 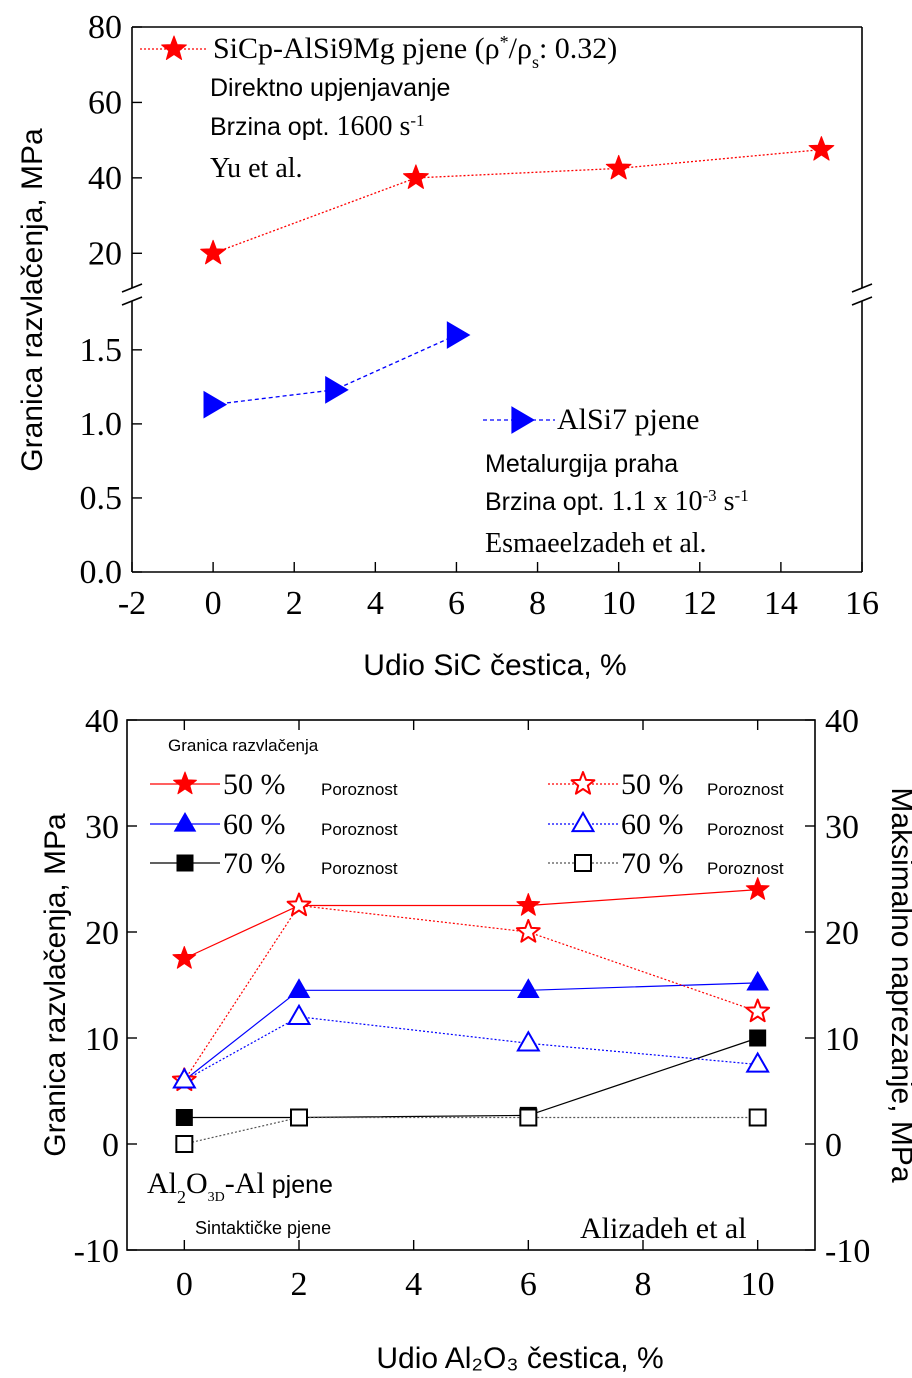 What do you see at coordinates (245, 1183) in the screenshot?
I see `c2-annotation-text: -Al` at bounding box center [245, 1183].